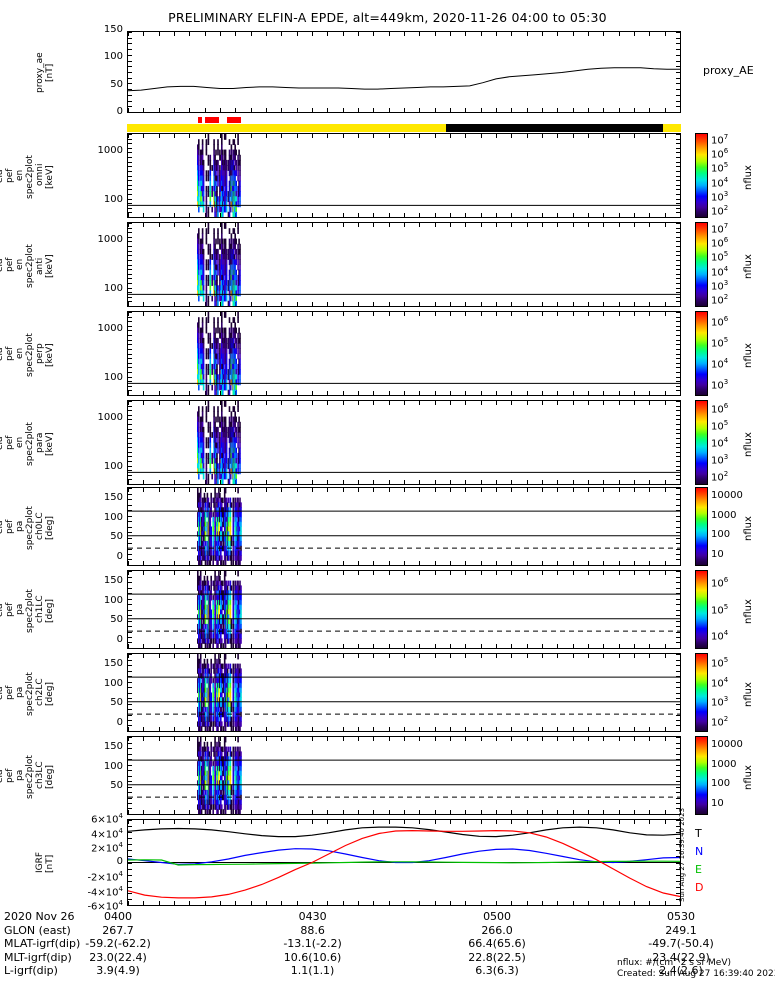 The height and width of the screenshot is (1000, 775). I want to click on xaxis-value-r2-c2: 66.4(65.6), so click(497, 943).